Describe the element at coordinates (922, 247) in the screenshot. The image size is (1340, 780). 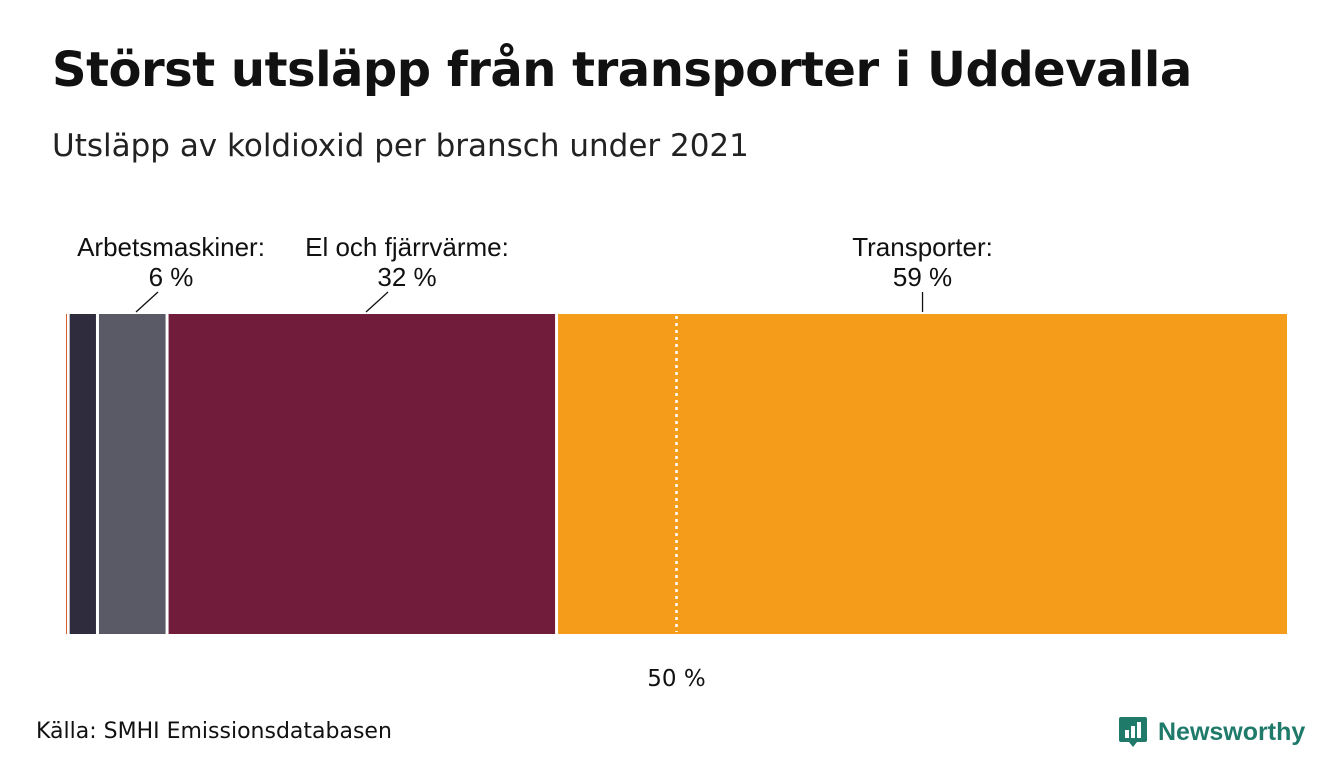
I see `segment-label-transporter: Transporter:` at that location.